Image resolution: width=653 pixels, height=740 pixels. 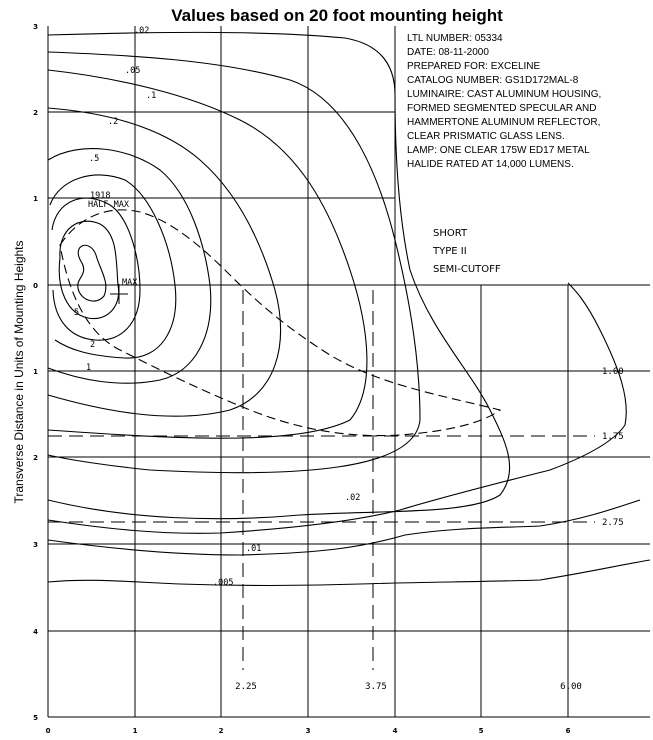 I want to click on contour-label: .005, so click(x=223, y=583).